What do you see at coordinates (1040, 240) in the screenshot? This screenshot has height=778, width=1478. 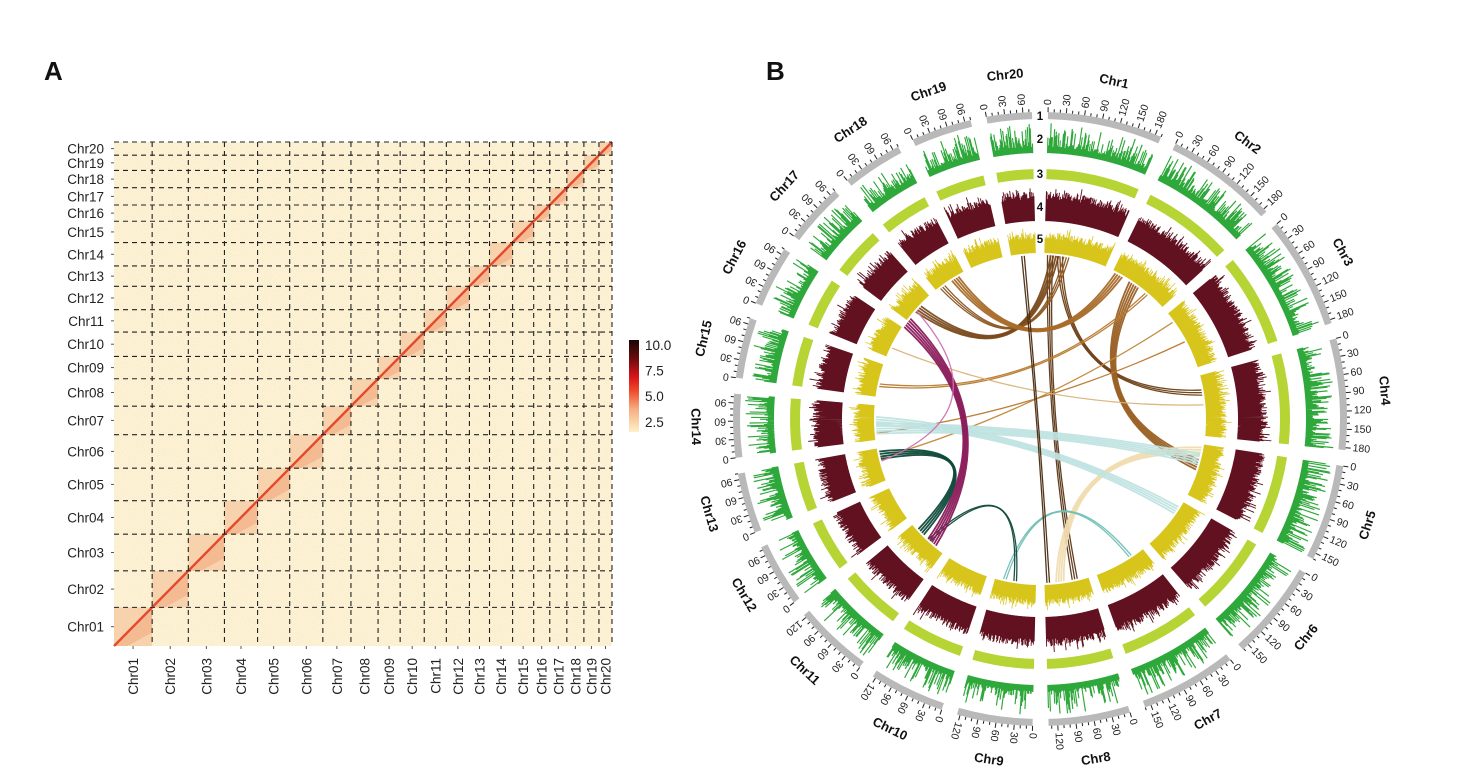 I see `track-number-label: 5` at bounding box center [1040, 240].